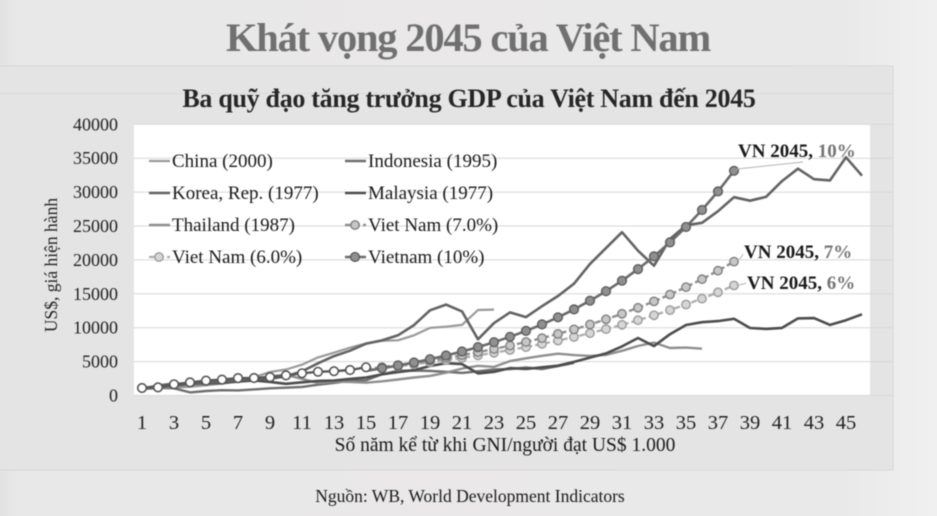 Image resolution: width=937 pixels, height=516 pixels. What do you see at coordinates (142, 423) in the screenshot?
I see `svg-text: 1` at bounding box center [142, 423].